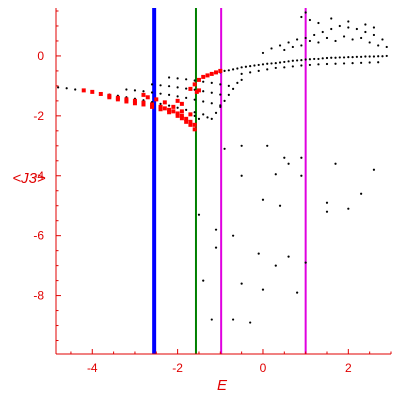 Image resolution: width=400 pixels, height=400 pixels. I want to click on x-axis-label: E, so click(222, 385).